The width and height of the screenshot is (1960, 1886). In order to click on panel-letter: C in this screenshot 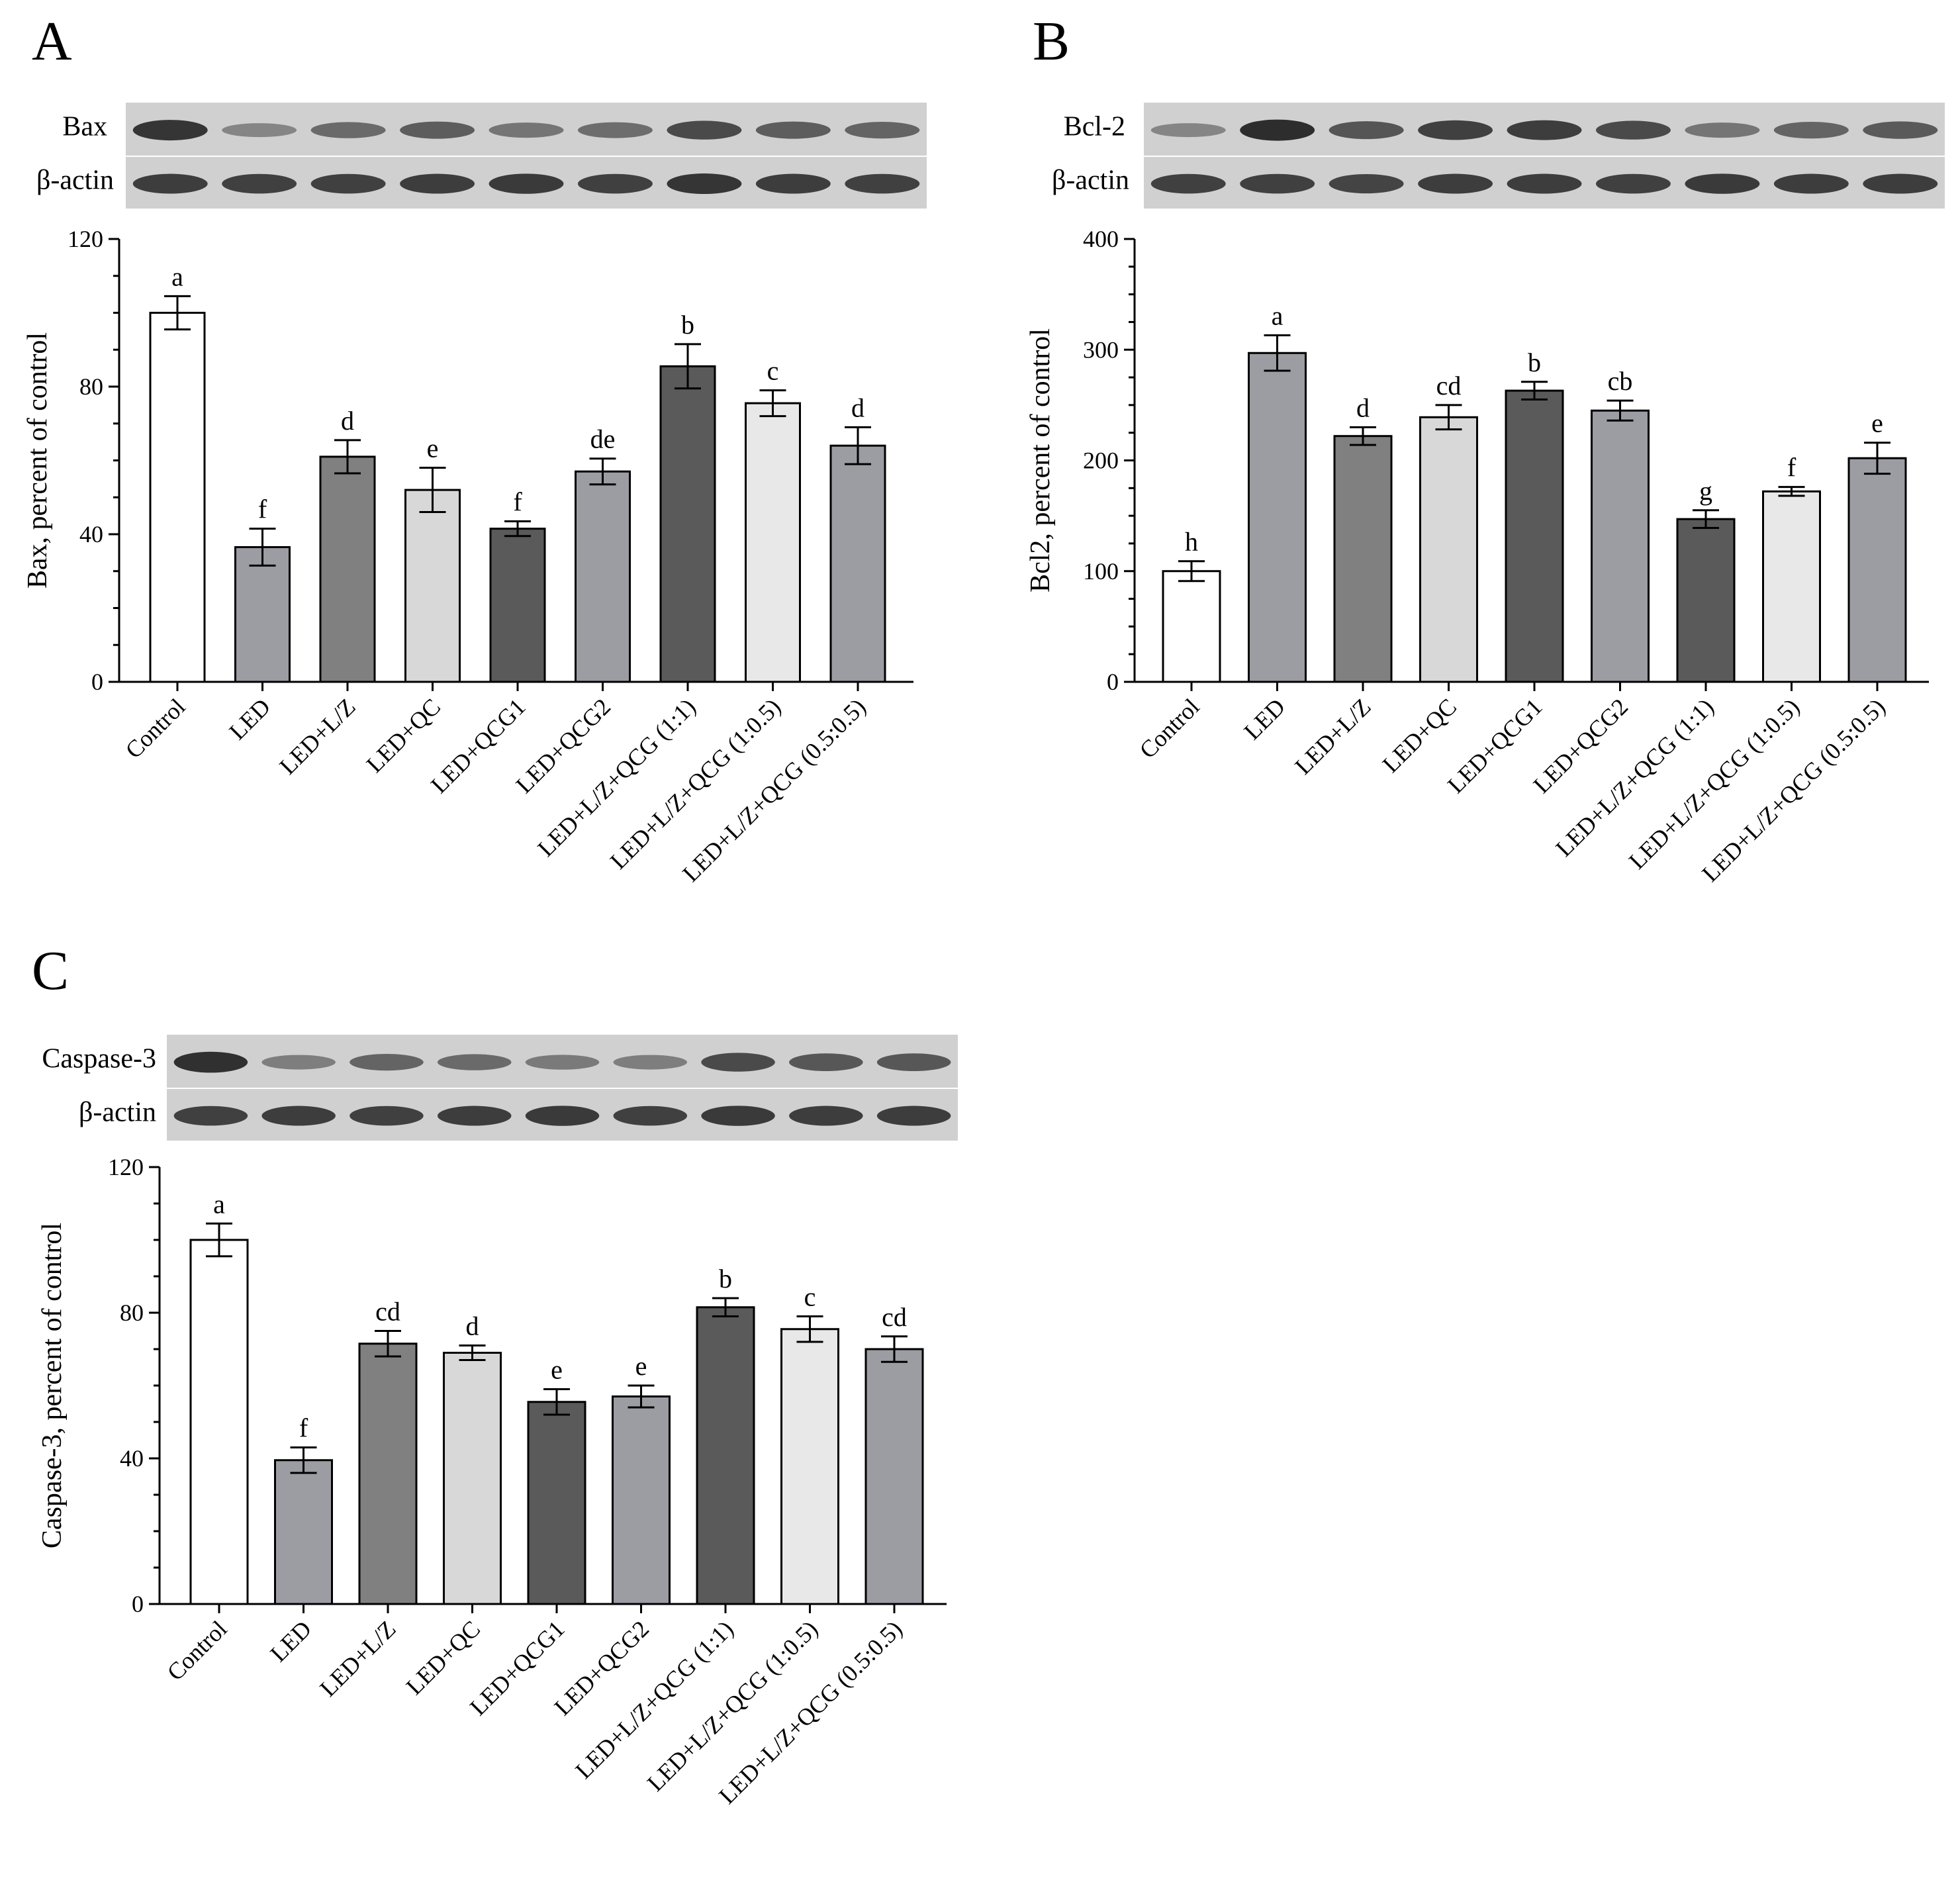, I will do `click(50, 971)`.